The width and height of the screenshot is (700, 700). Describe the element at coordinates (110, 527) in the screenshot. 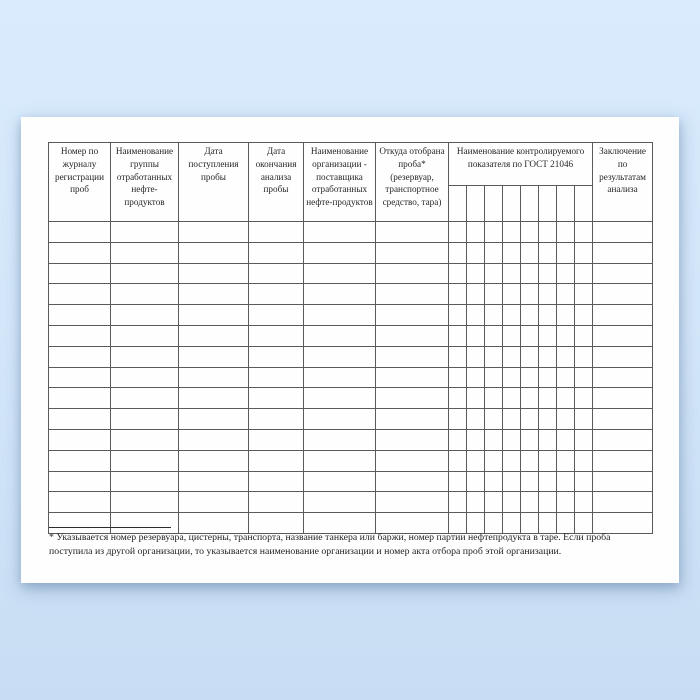

I see `footnote-rule` at that location.